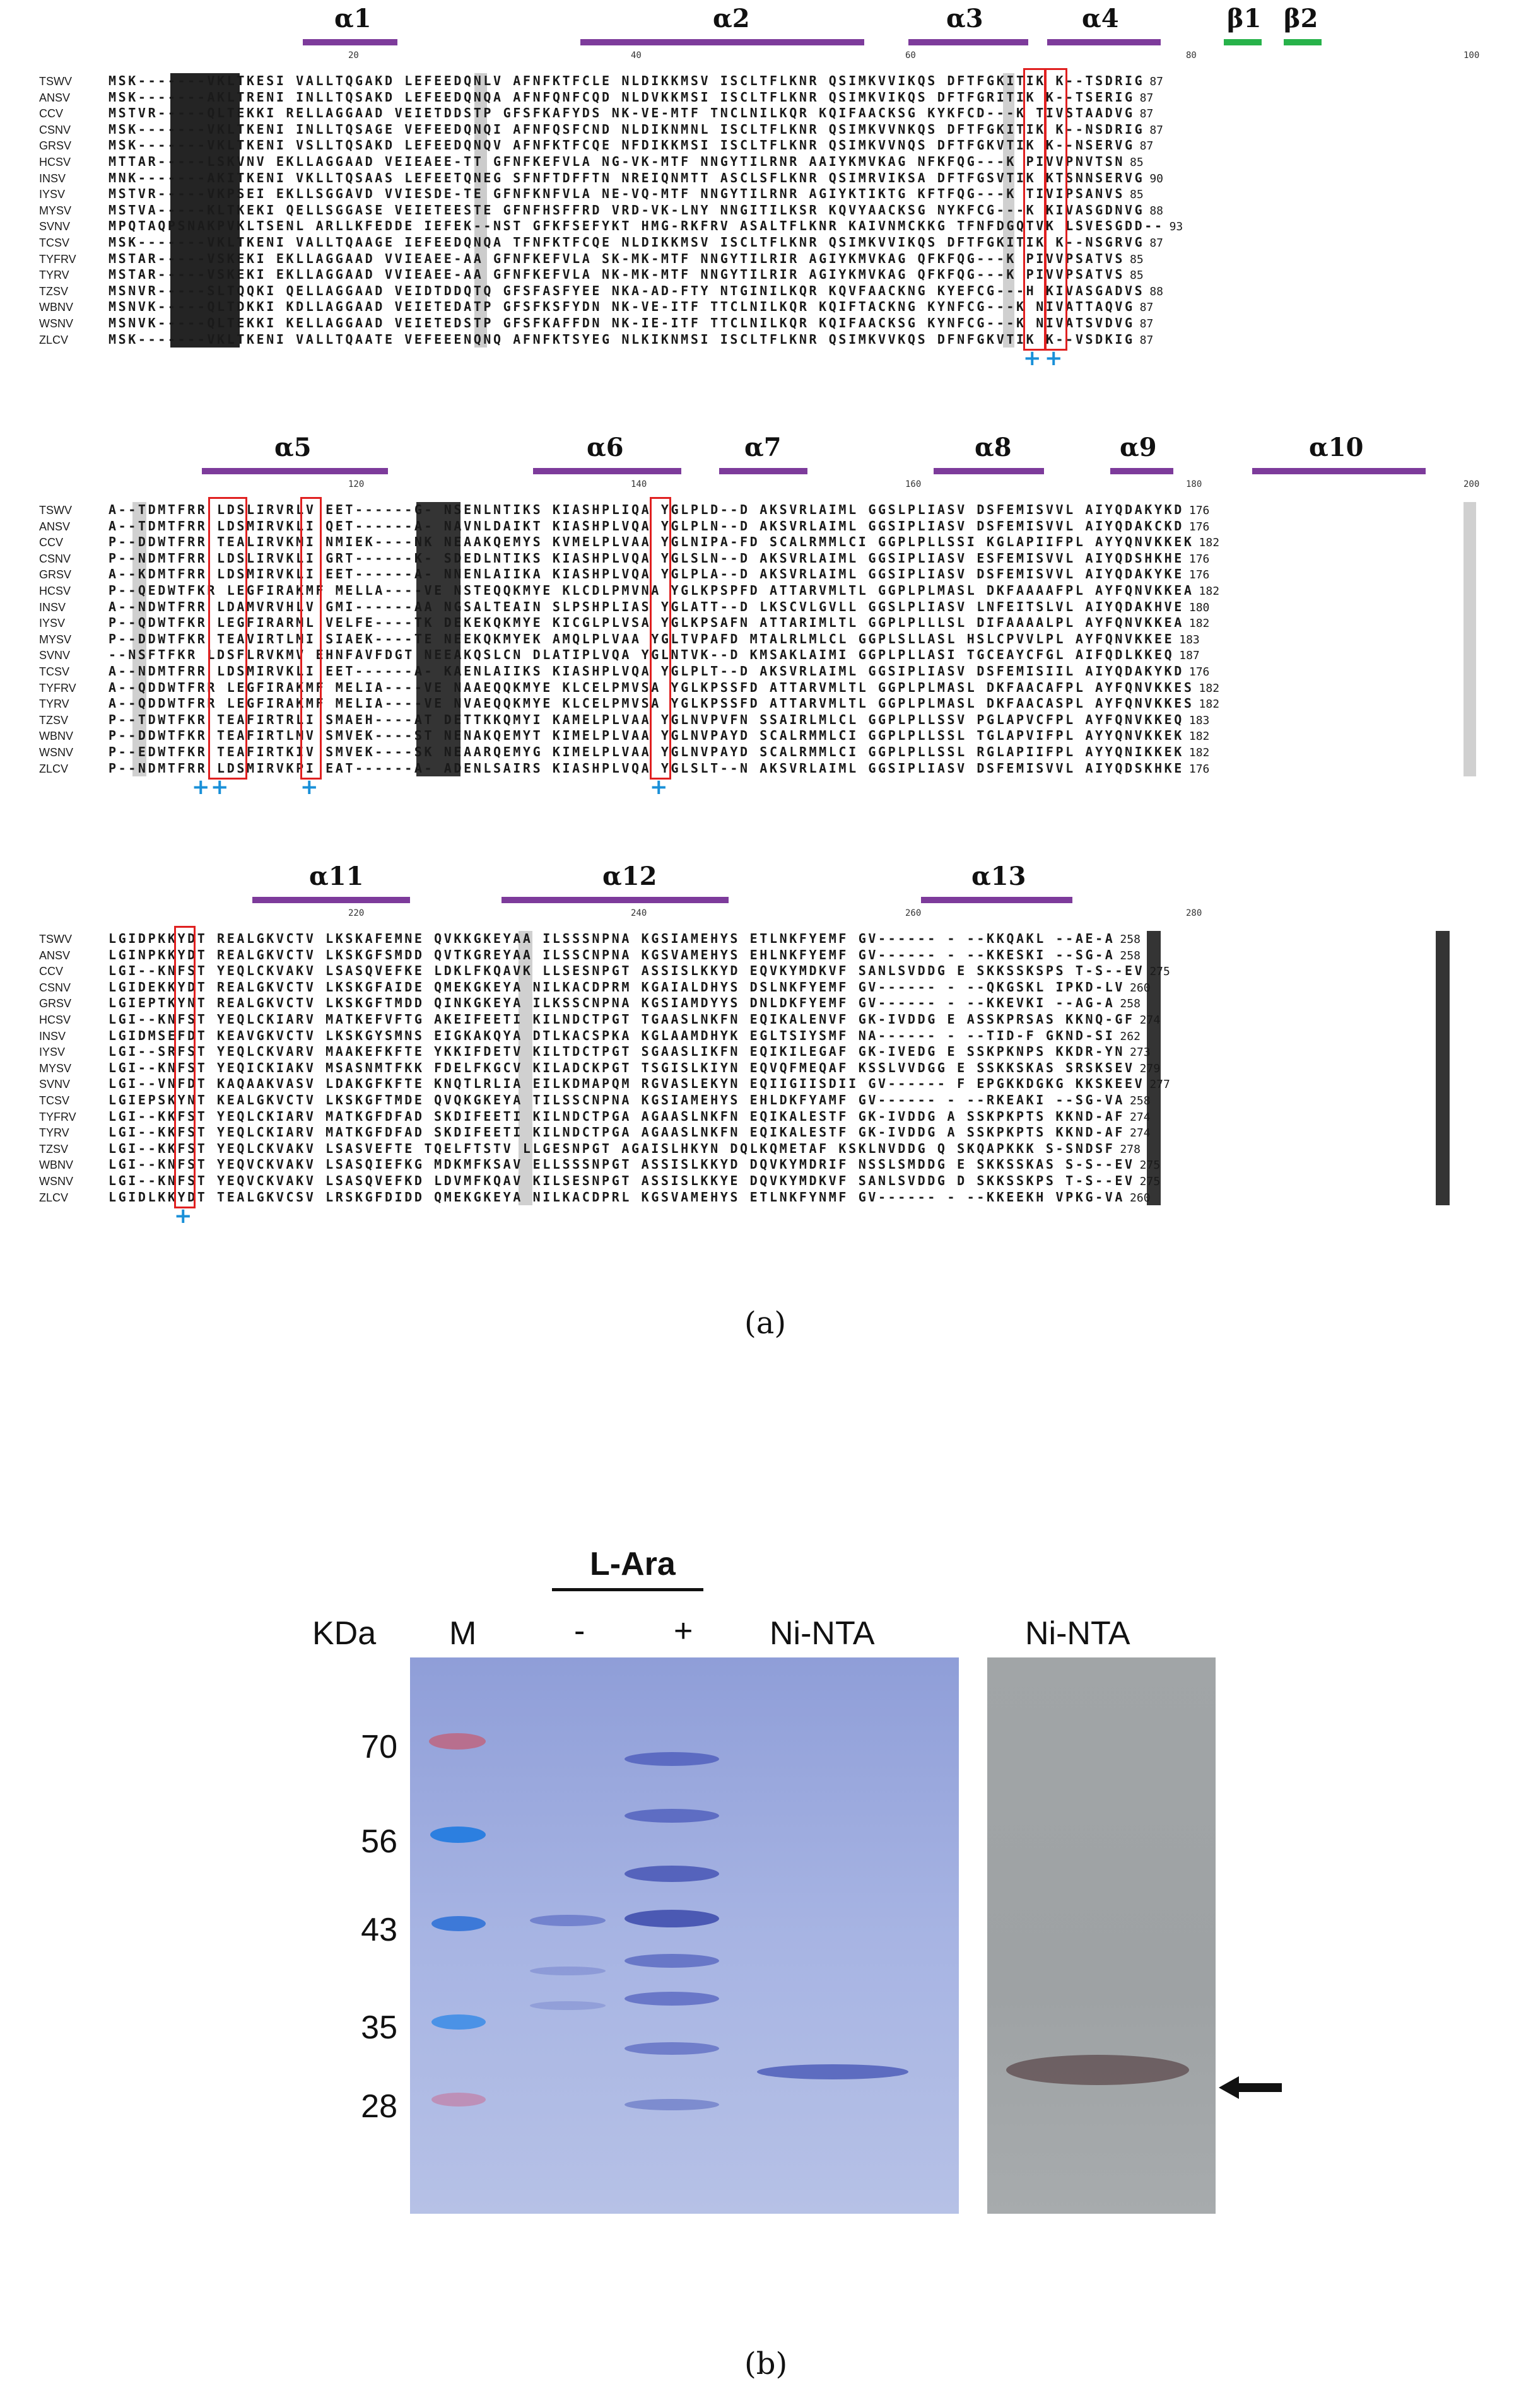 This screenshot has height=2408, width=1531. I want to click on label-alpha13: α13, so click(998, 877).